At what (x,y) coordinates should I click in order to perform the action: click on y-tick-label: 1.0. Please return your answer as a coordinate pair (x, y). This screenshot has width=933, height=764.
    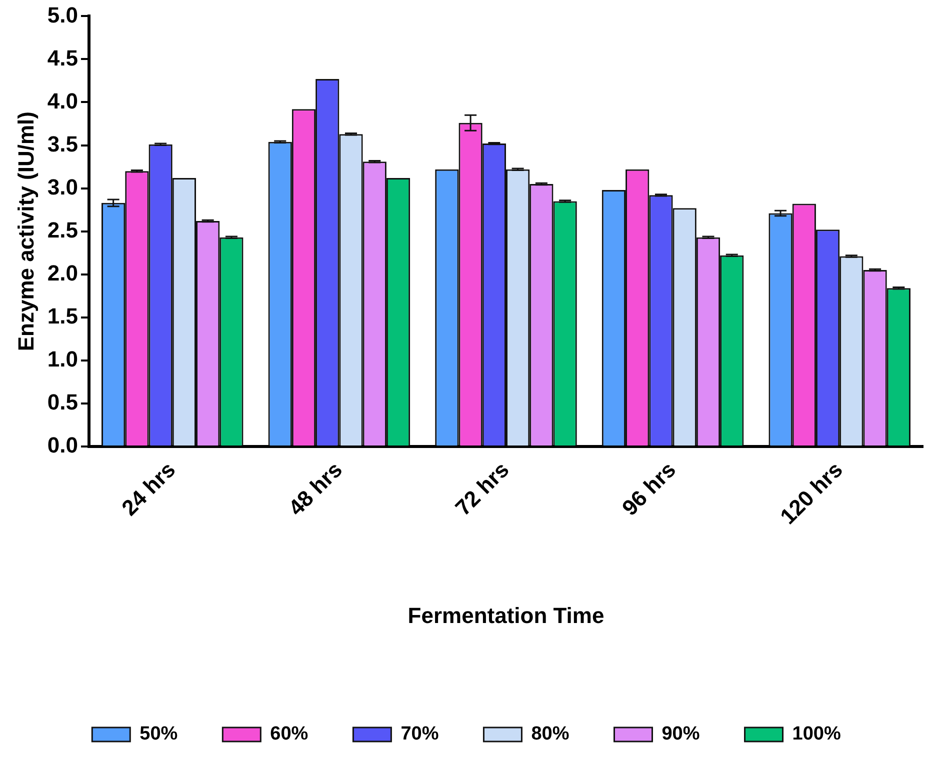
    Looking at the image, I should click on (62, 359).